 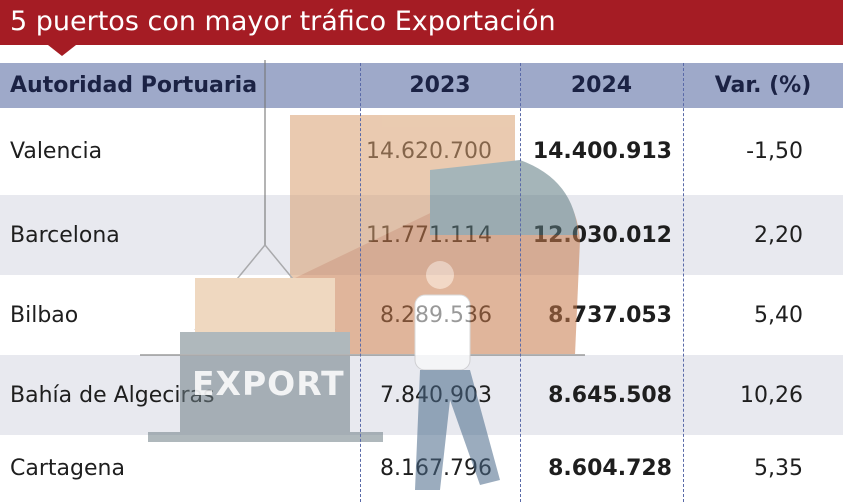 What do you see at coordinates (778, 315) in the screenshot?
I see `table-cell: 5,40` at bounding box center [778, 315].